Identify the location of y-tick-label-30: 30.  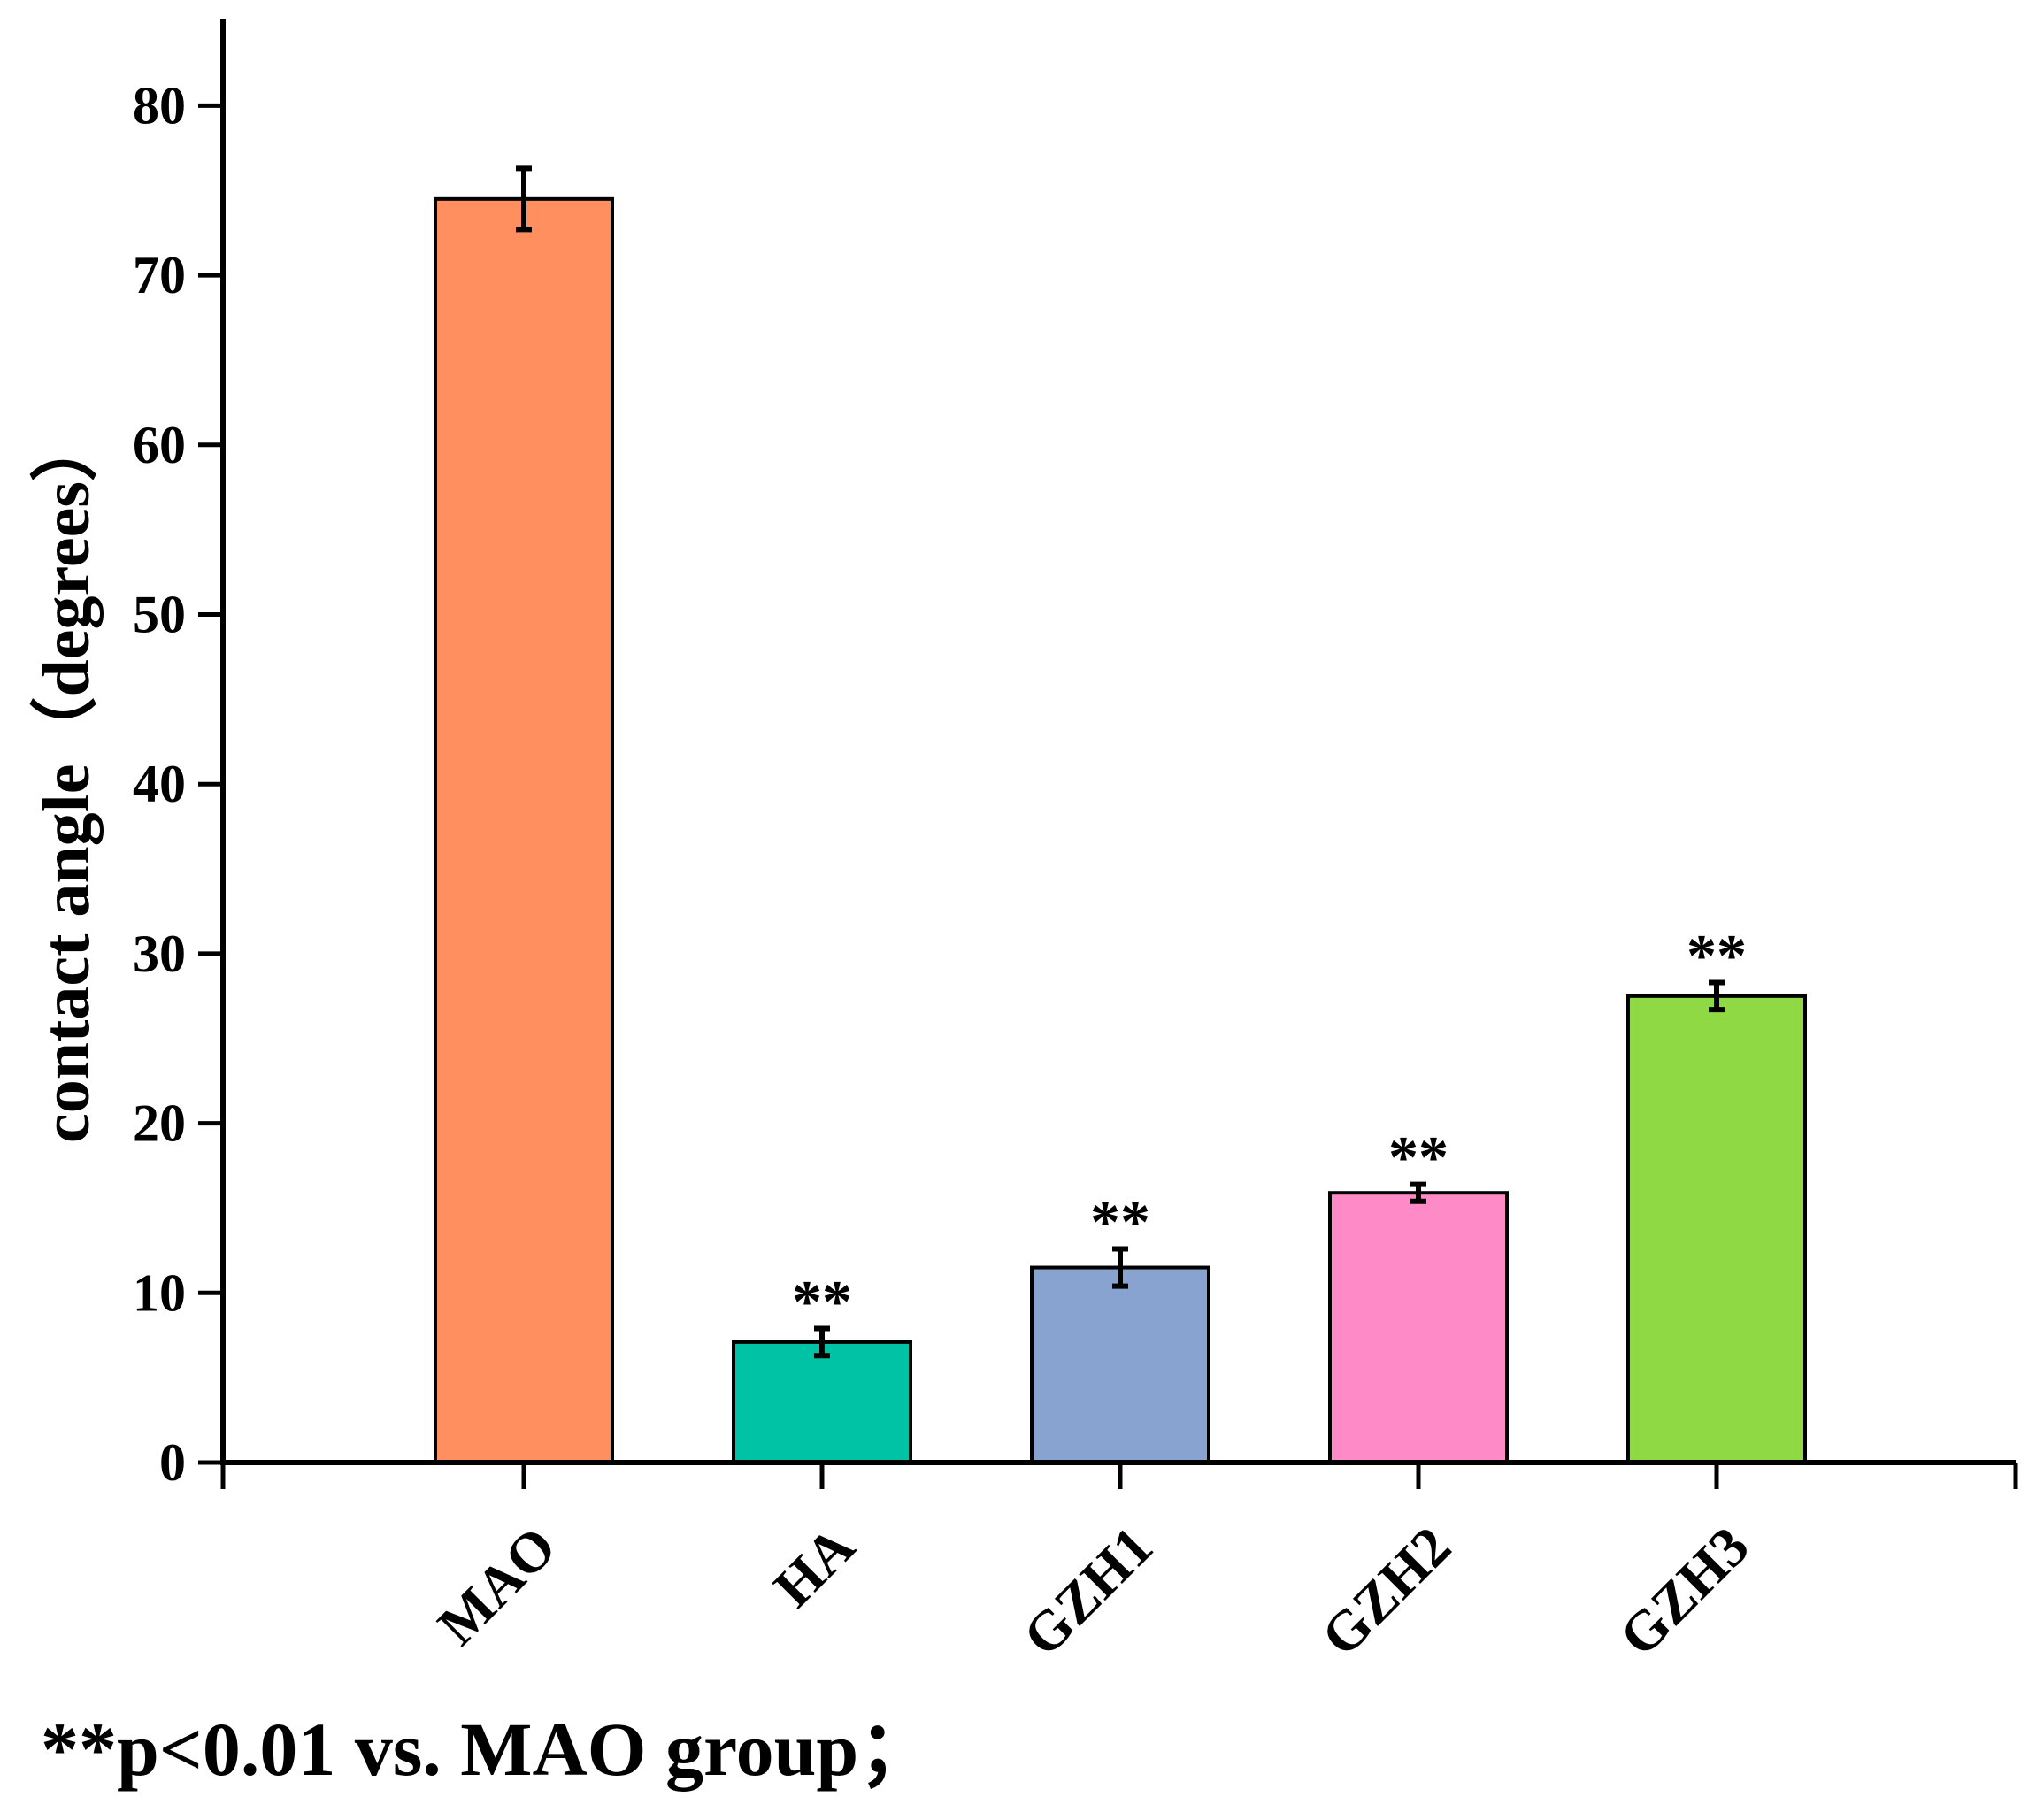
(160, 954).